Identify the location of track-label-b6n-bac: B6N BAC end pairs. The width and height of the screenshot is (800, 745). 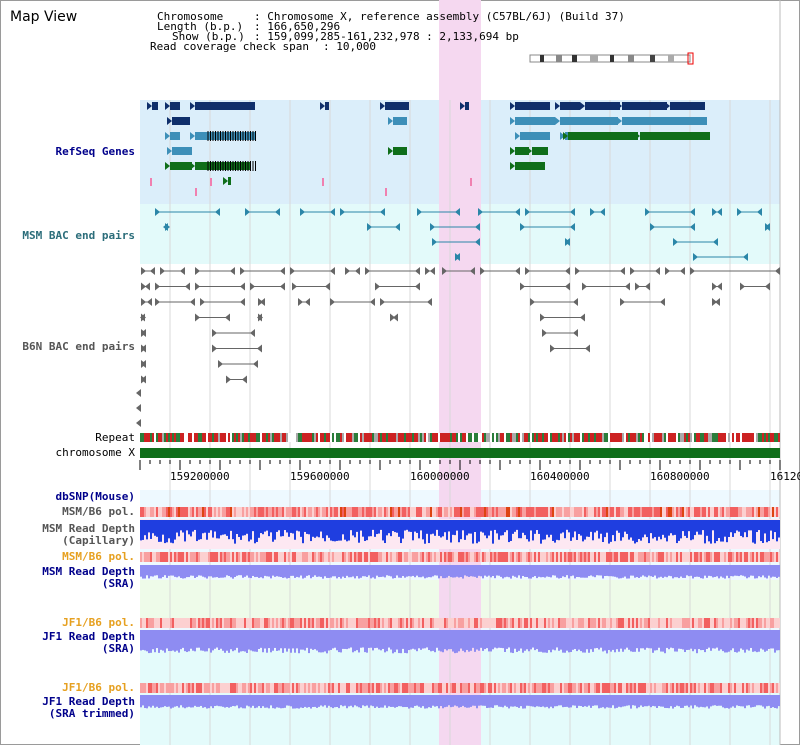
(78, 346).